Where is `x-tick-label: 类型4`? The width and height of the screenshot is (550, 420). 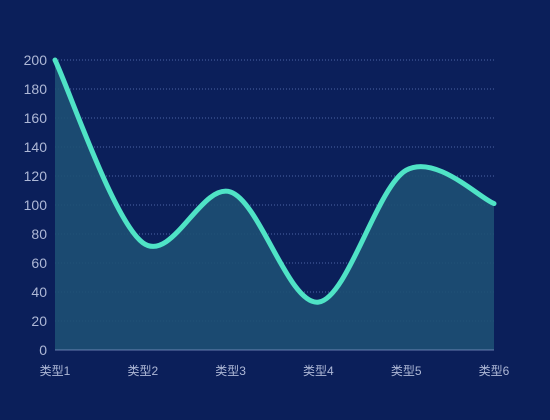 x-tick-label: 类型4 is located at coordinates (318, 371).